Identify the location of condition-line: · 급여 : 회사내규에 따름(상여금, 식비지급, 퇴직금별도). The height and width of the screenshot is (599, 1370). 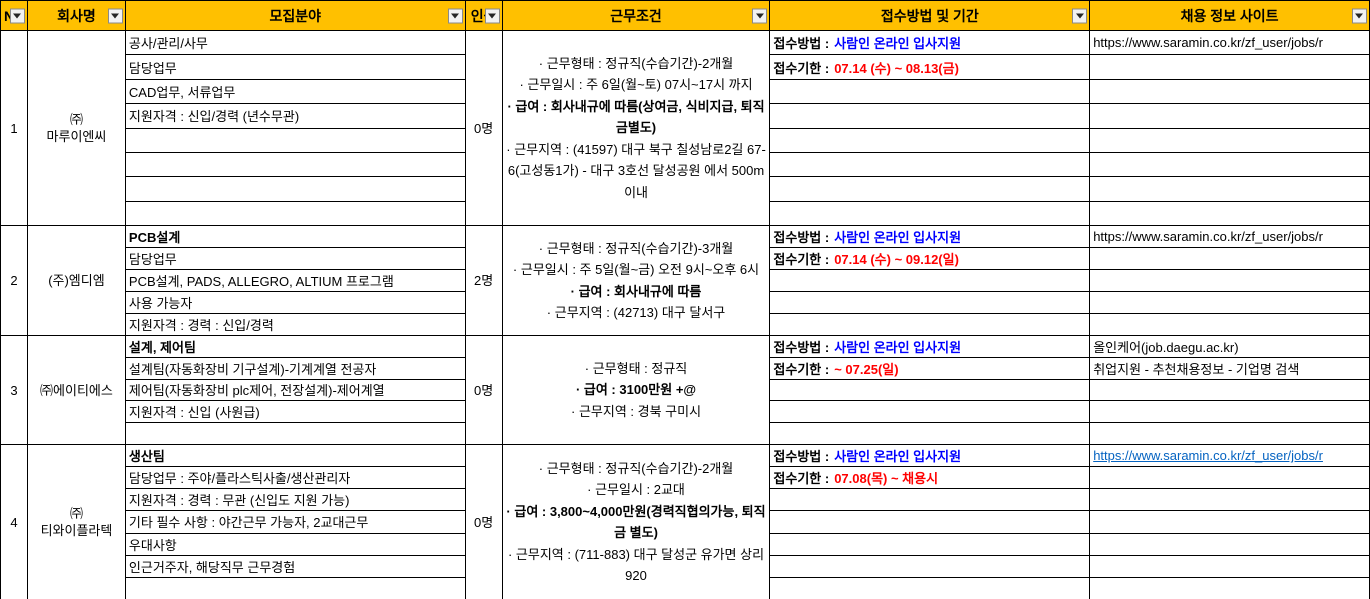
(636, 117).